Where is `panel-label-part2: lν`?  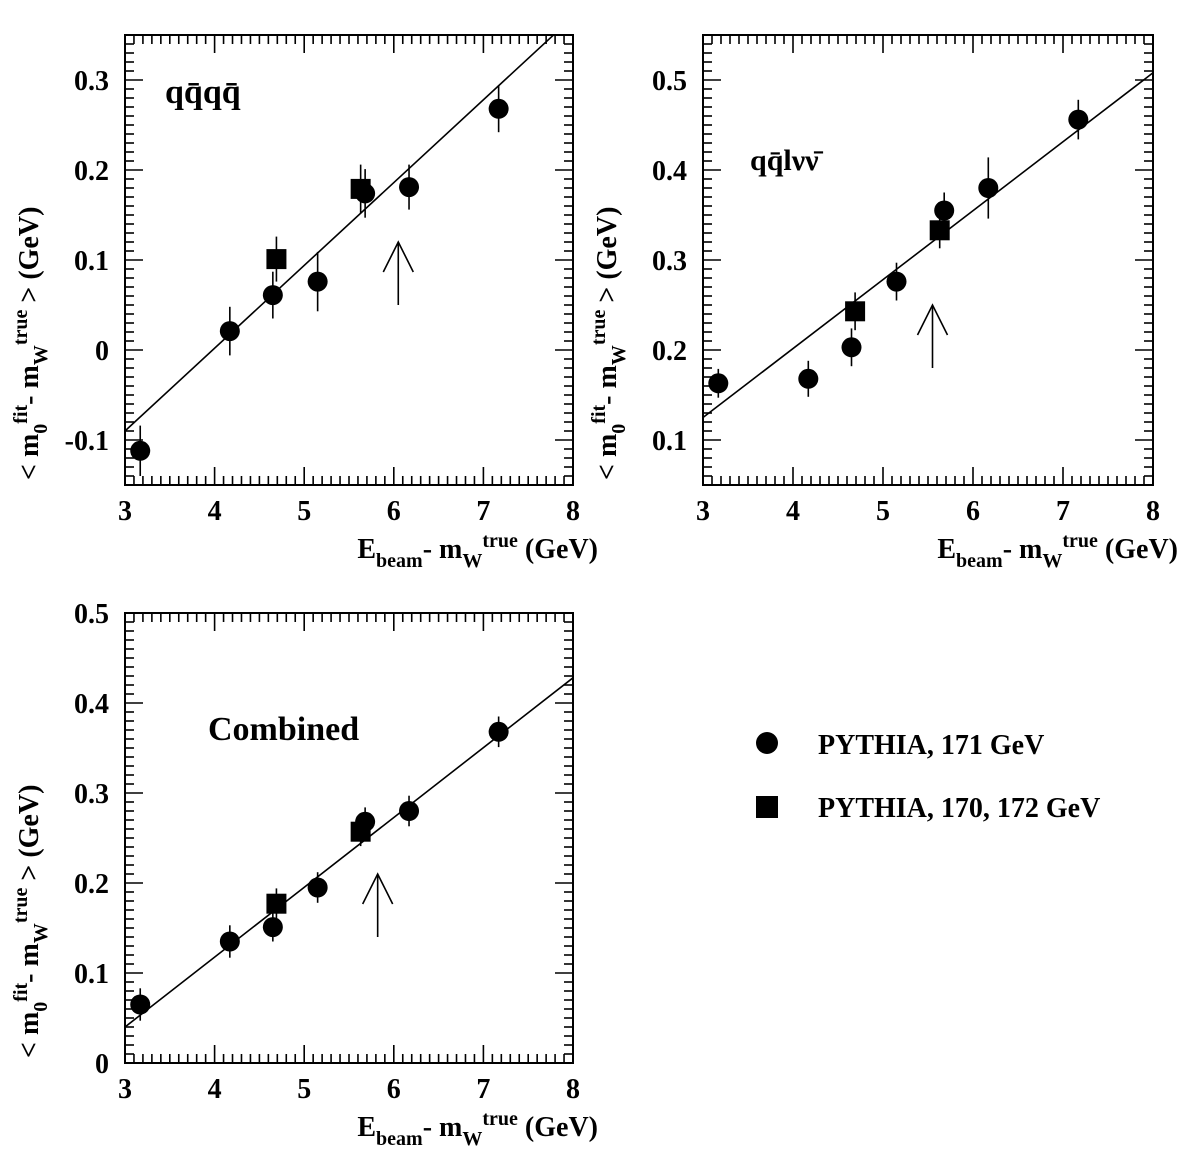 panel-label-part2: lν is located at coordinates (794, 160).